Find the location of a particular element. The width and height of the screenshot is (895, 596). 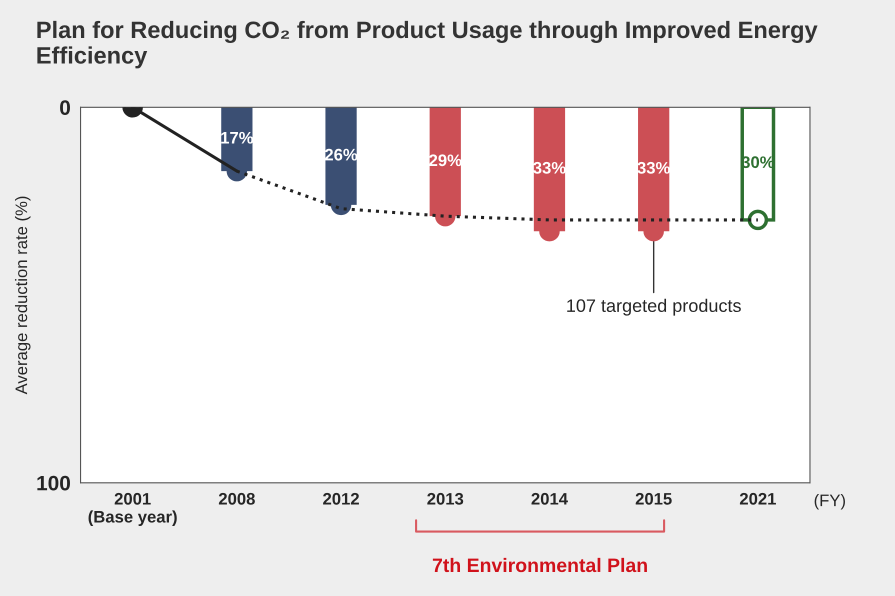

data-label: 33% is located at coordinates (653, 168).